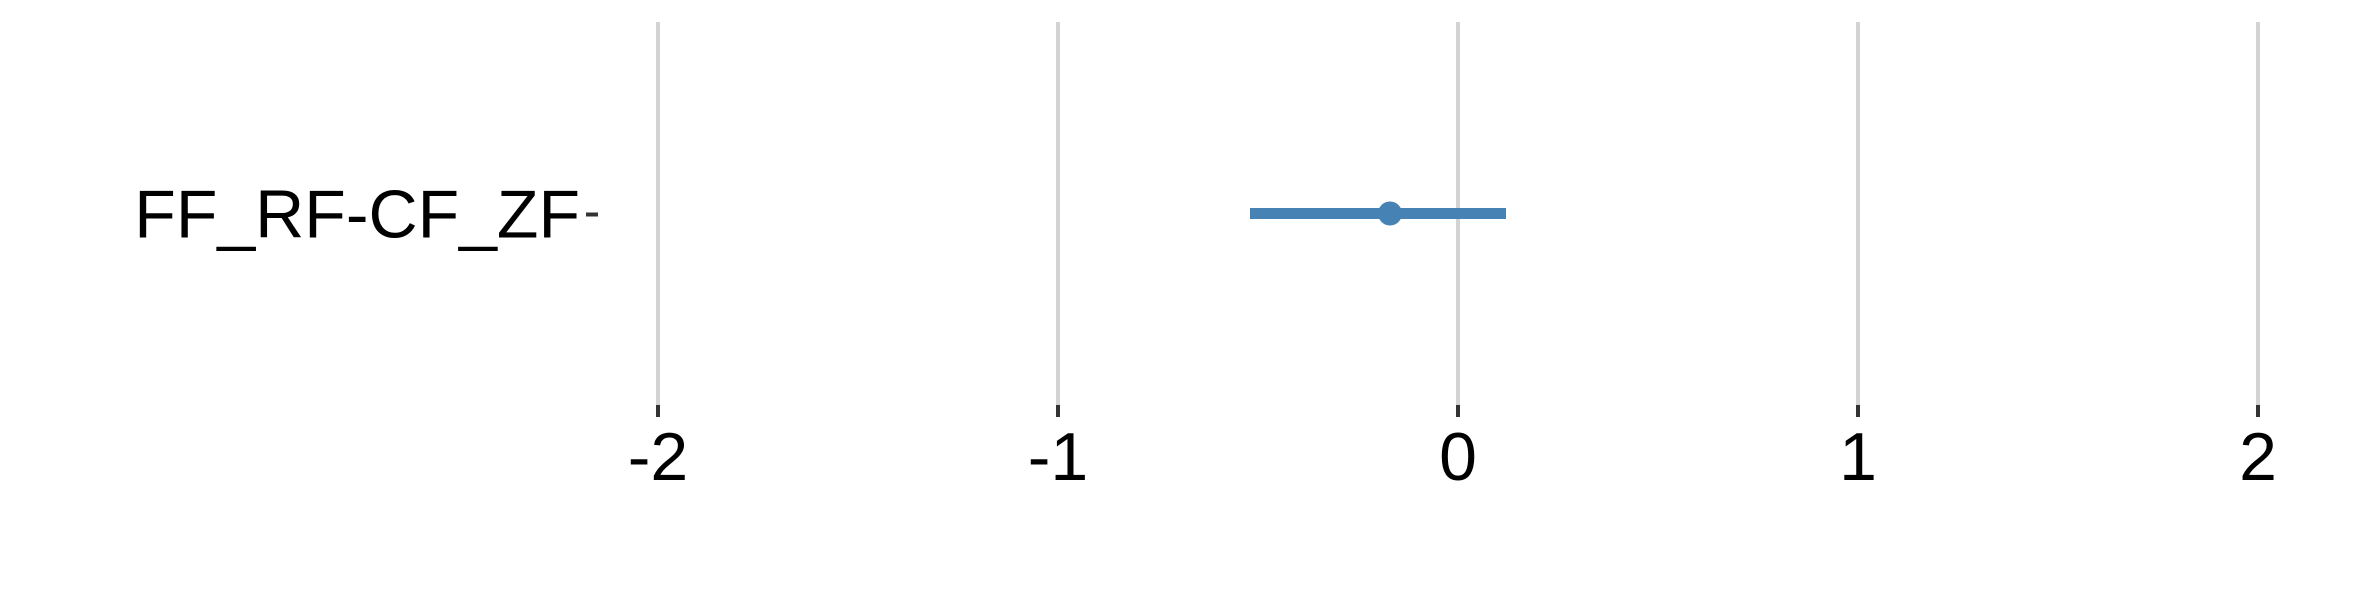  Describe the element at coordinates (2258, 457) in the screenshot. I see `x-tick-label: 2` at that location.